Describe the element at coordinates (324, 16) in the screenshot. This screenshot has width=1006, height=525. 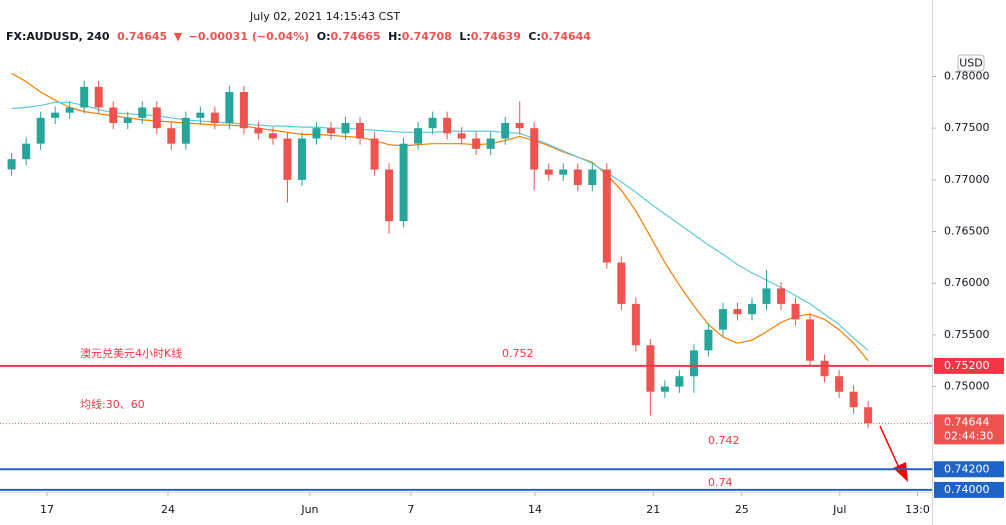
I see `datetime: July 02, 2021 14:15:43 CST` at that location.